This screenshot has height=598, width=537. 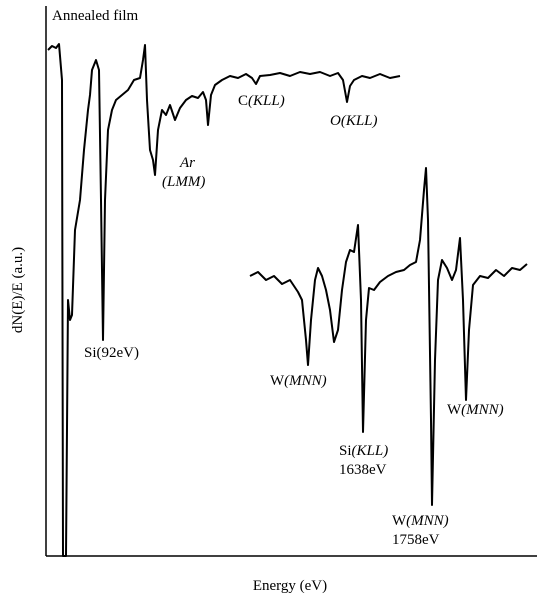 What do you see at coordinates (95, 16) in the screenshot?
I see `chart-title: Annealed film` at bounding box center [95, 16].